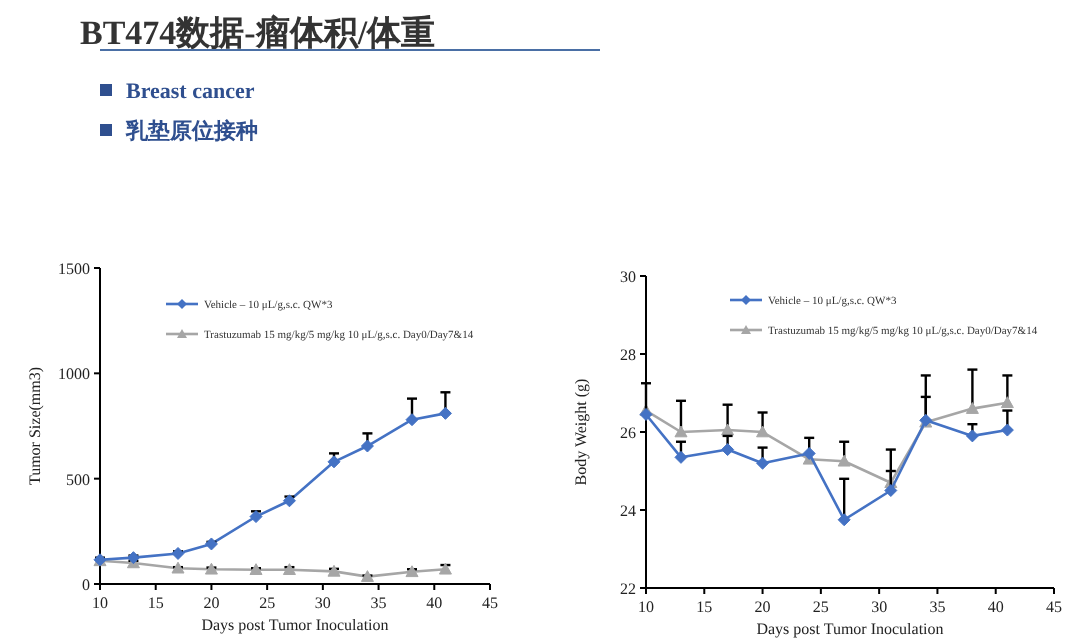  I want to click on y-tick-label: 22, so click(628, 589).